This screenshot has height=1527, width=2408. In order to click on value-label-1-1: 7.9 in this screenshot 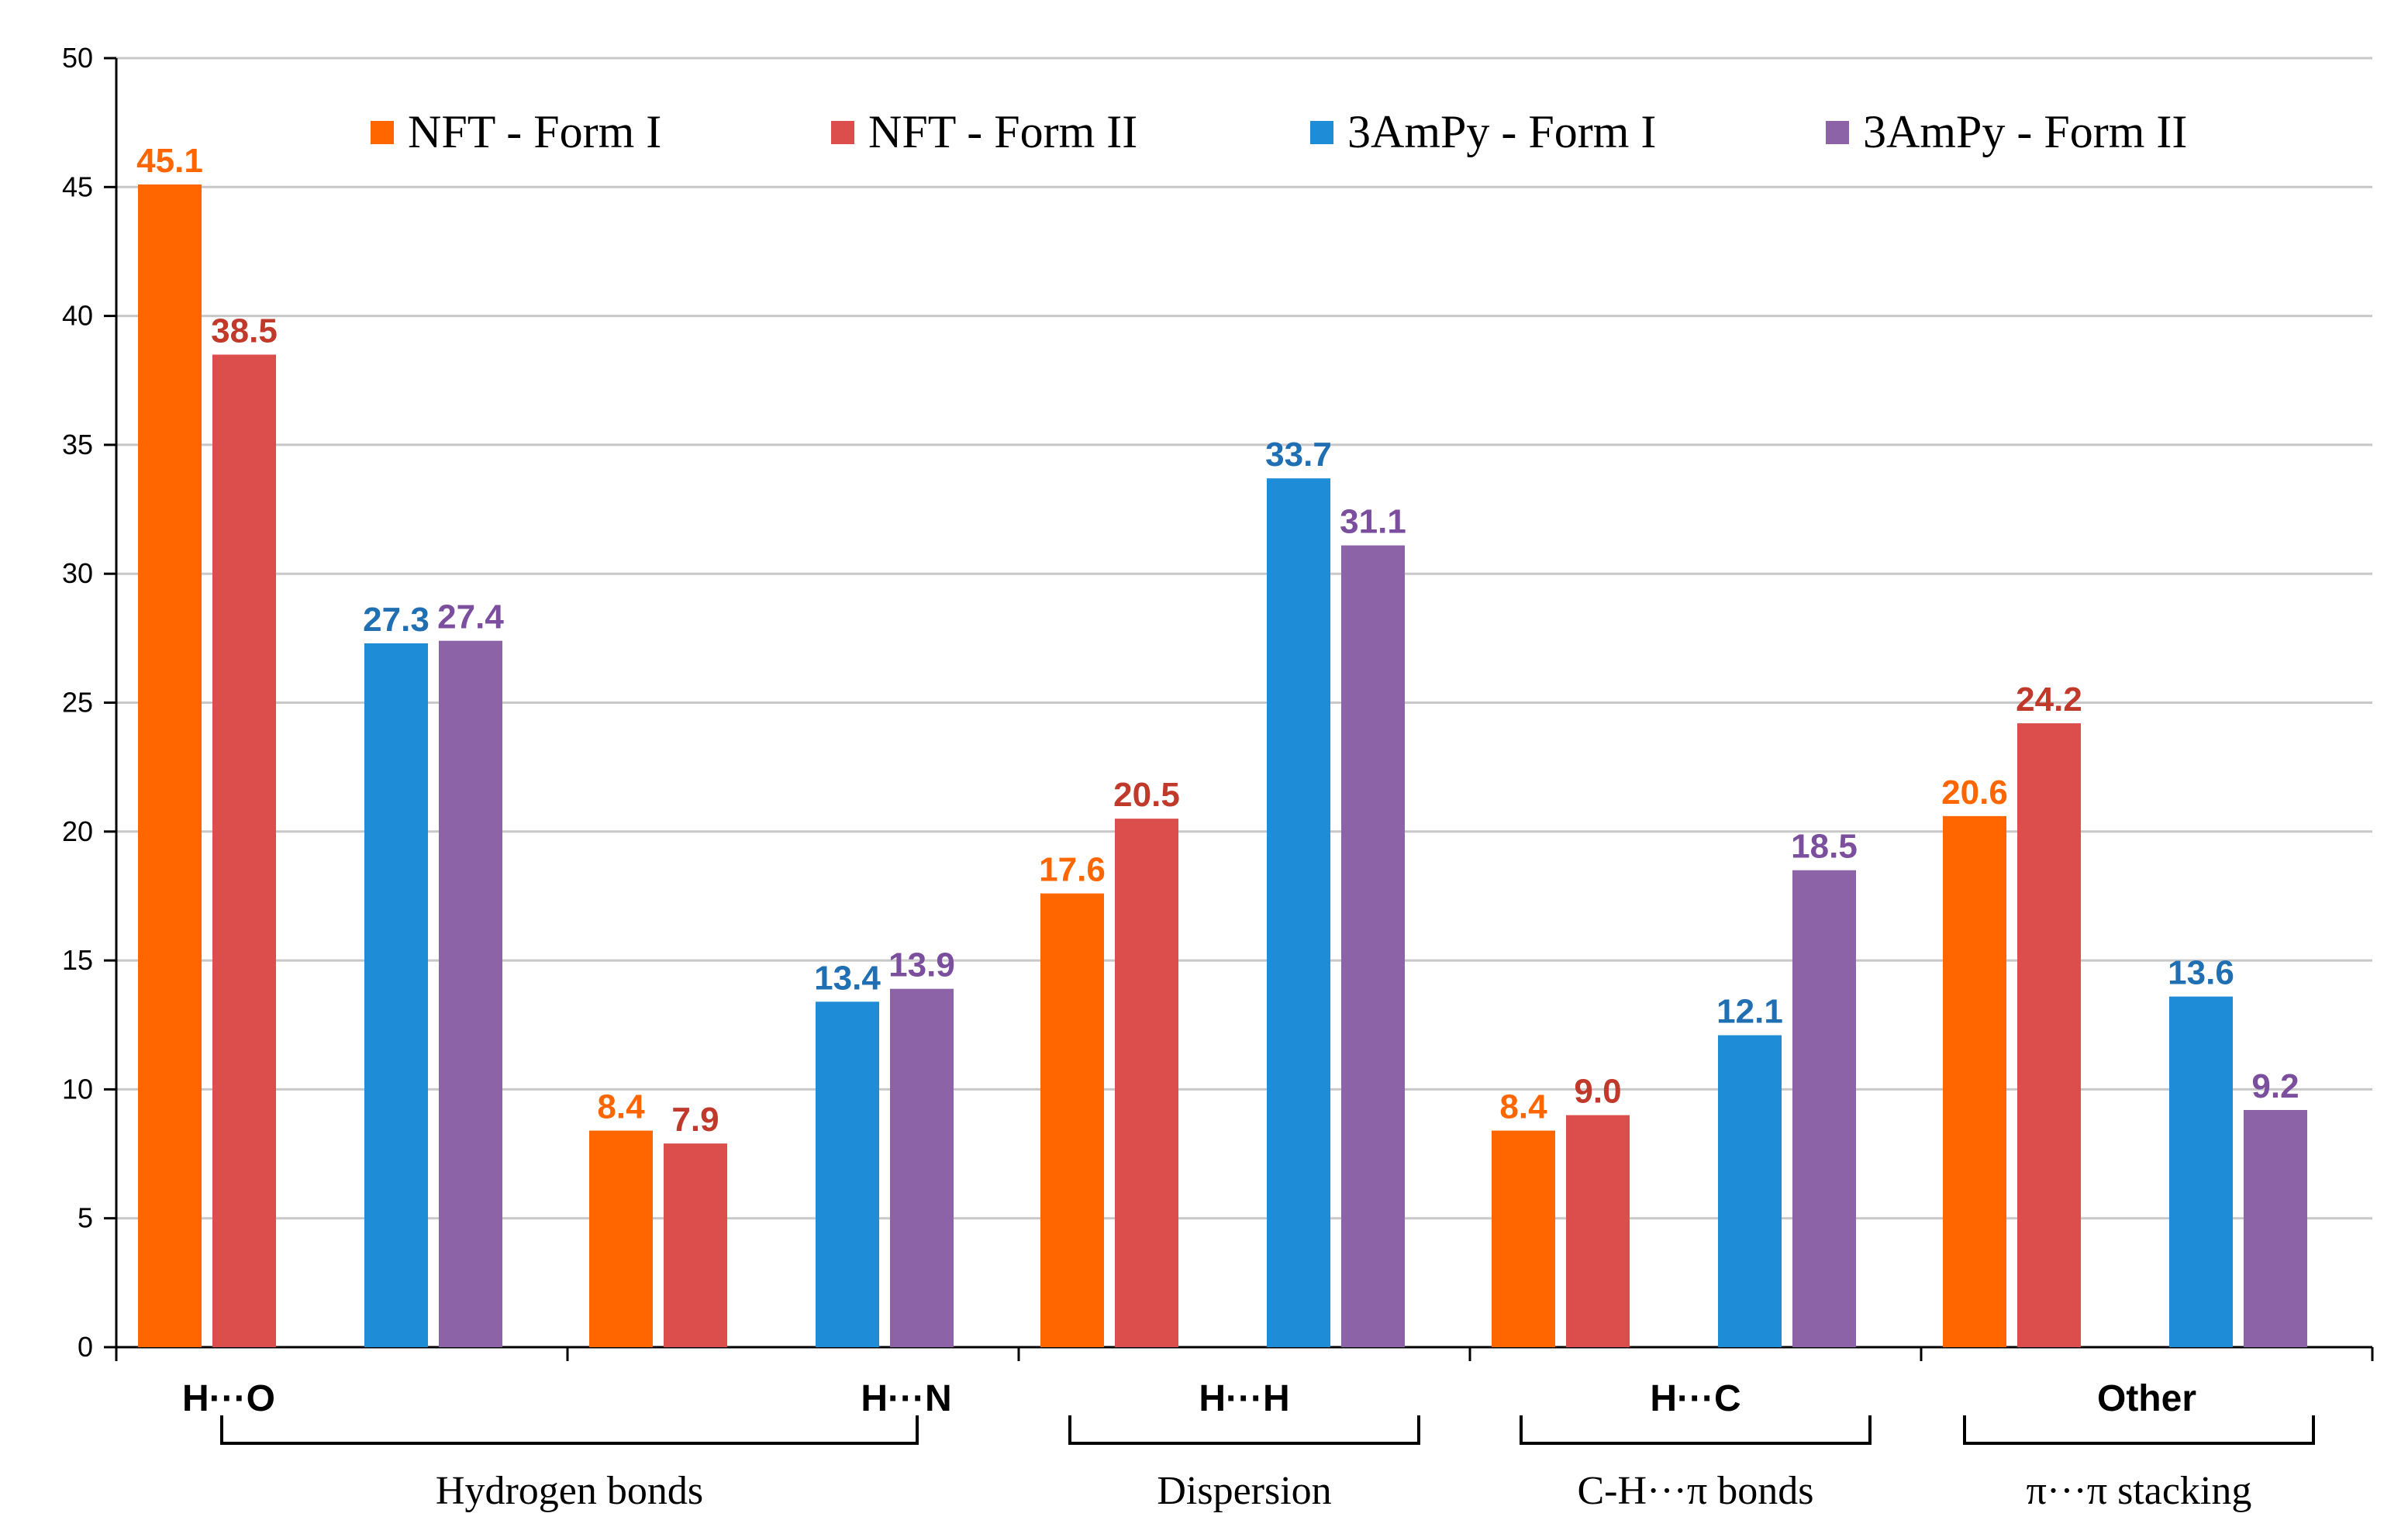, I will do `click(695, 1120)`.